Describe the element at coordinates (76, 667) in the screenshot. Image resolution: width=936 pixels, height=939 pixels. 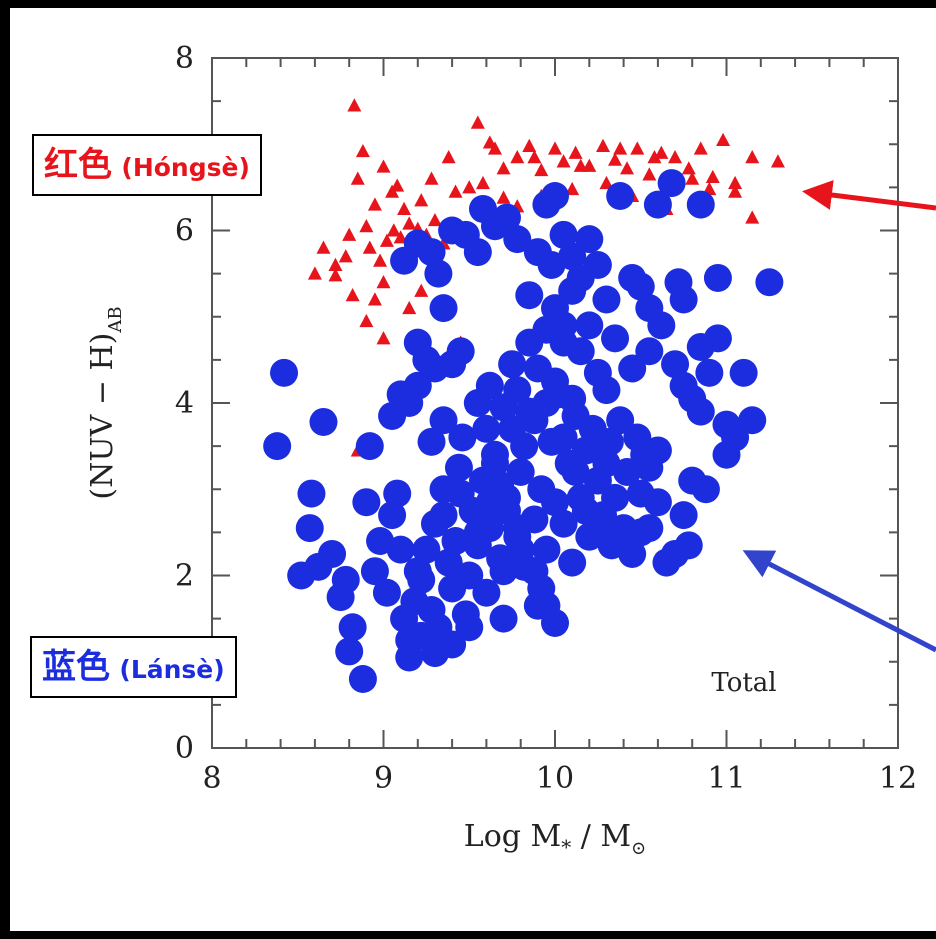
I see `blue-label-han: 蓝色` at that location.